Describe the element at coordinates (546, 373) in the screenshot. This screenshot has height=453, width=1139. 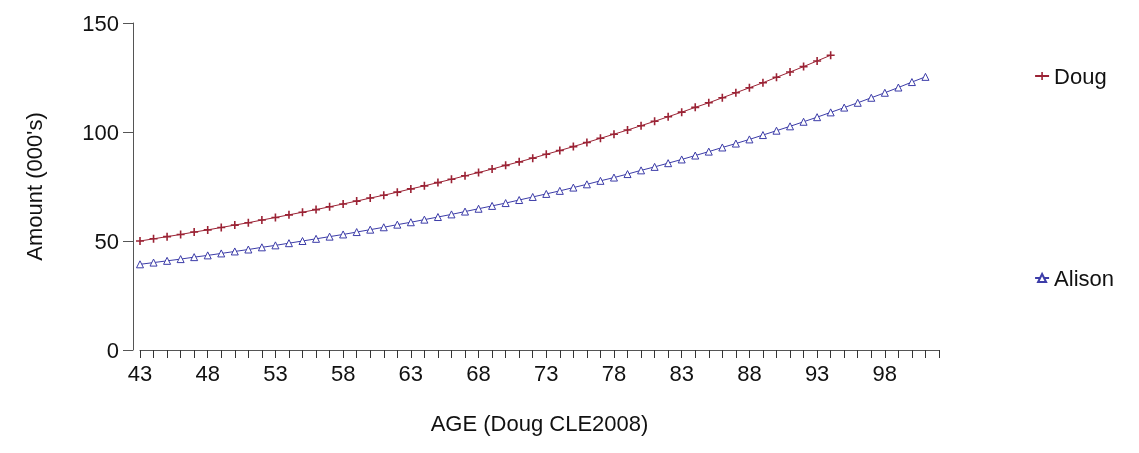
I see `x-tick-label: 73` at that location.